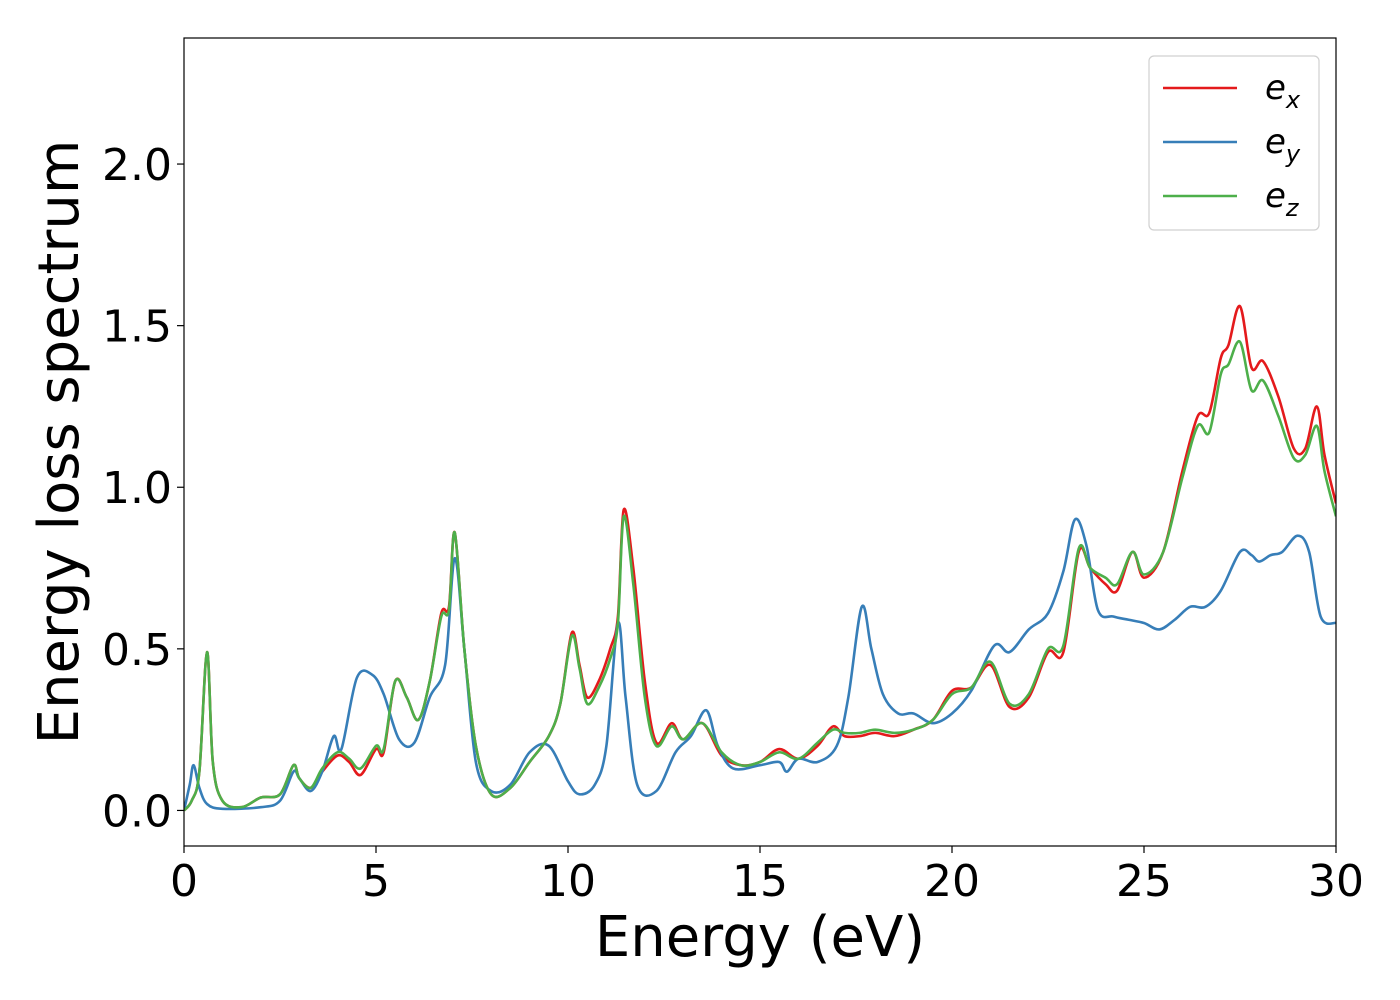 This screenshot has height=1000, width=1400. I want to click on y-tick-label: 0.0, so click(137, 811).